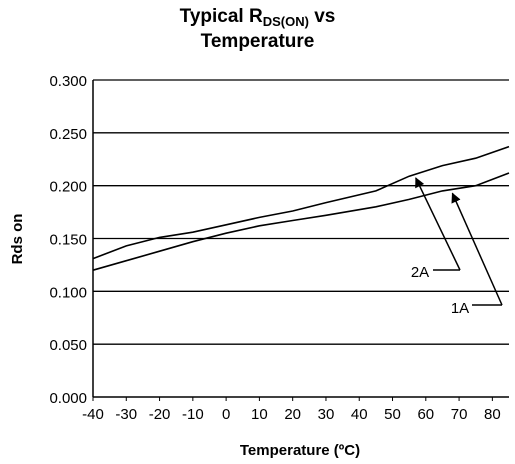 The image size is (515, 464). I want to click on y-axis-label: Rds on, so click(17, 239).